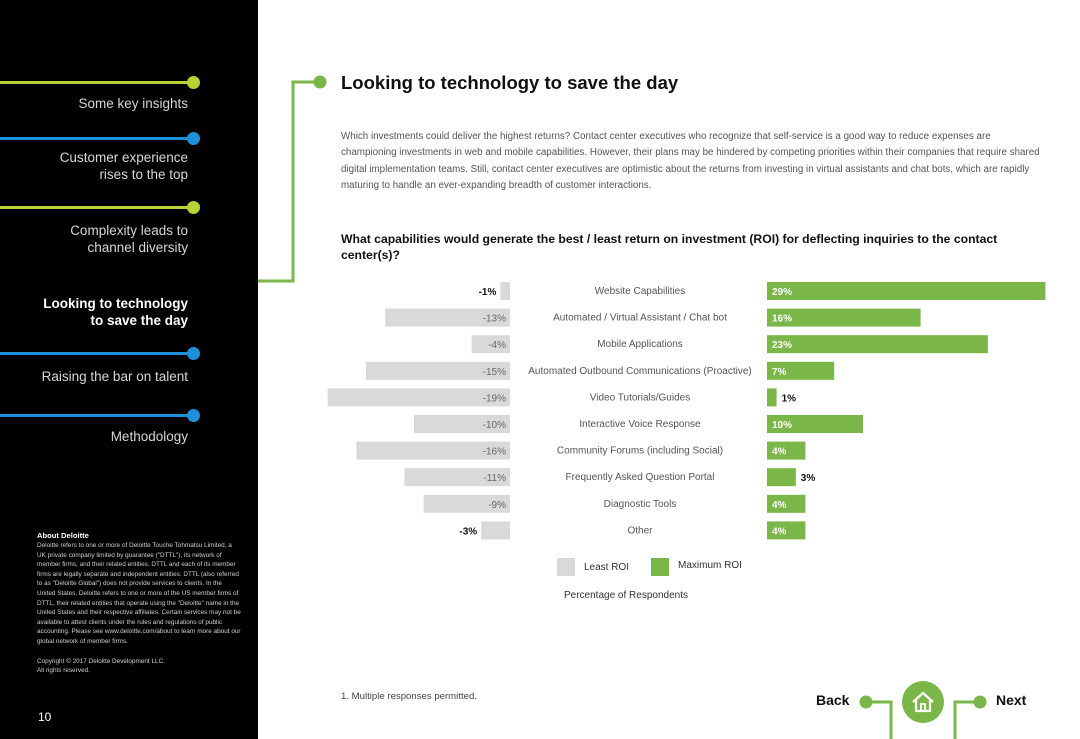 The image size is (1080, 739). What do you see at coordinates (149, 436) in the screenshot?
I see `sidebar-item-6: Methodology` at bounding box center [149, 436].